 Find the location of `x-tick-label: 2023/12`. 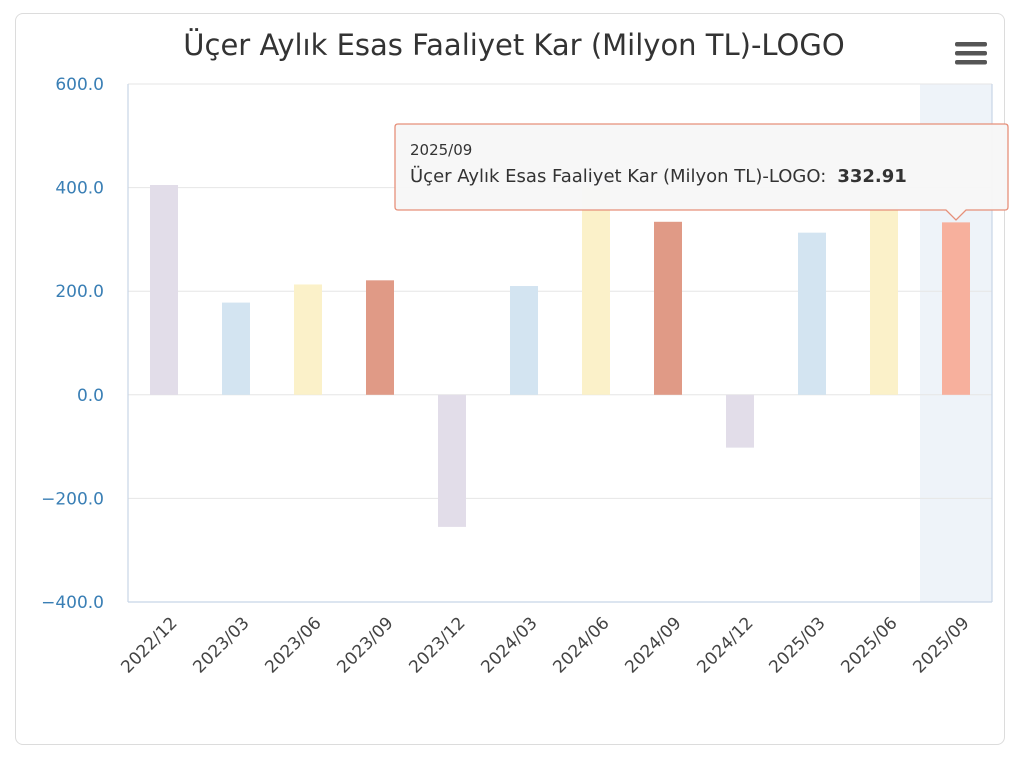

x-tick-label: 2023/12 is located at coordinates (437, 645).